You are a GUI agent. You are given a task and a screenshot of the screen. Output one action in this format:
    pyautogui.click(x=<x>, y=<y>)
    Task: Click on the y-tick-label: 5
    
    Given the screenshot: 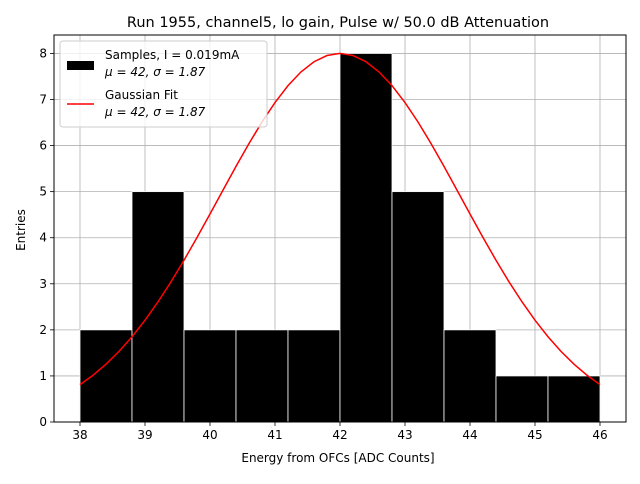 What is the action you would take?
    pyautogui.click(x=43, y=192)
    